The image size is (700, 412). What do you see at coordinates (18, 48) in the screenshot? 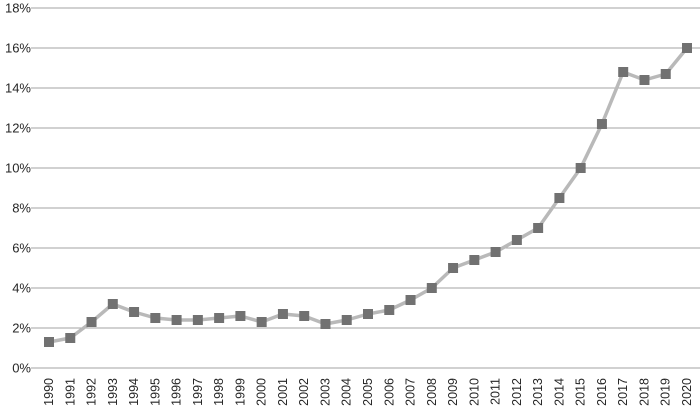
I see `y-axis-tick-label: 16%` at bounding box center [18, 48].